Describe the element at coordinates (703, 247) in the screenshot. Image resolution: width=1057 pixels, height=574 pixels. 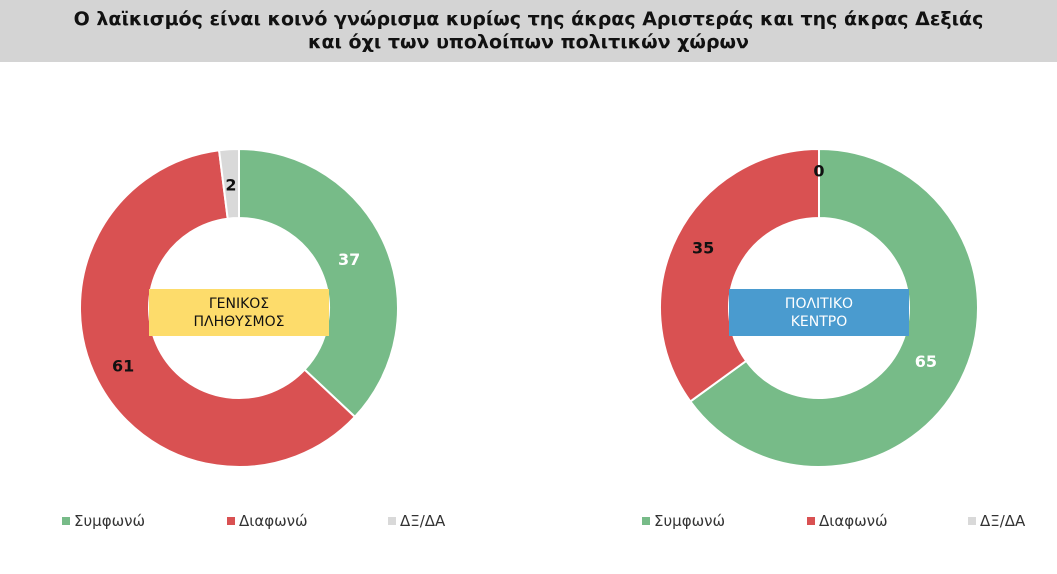
I see `data-label-disagree: 35` at that location.